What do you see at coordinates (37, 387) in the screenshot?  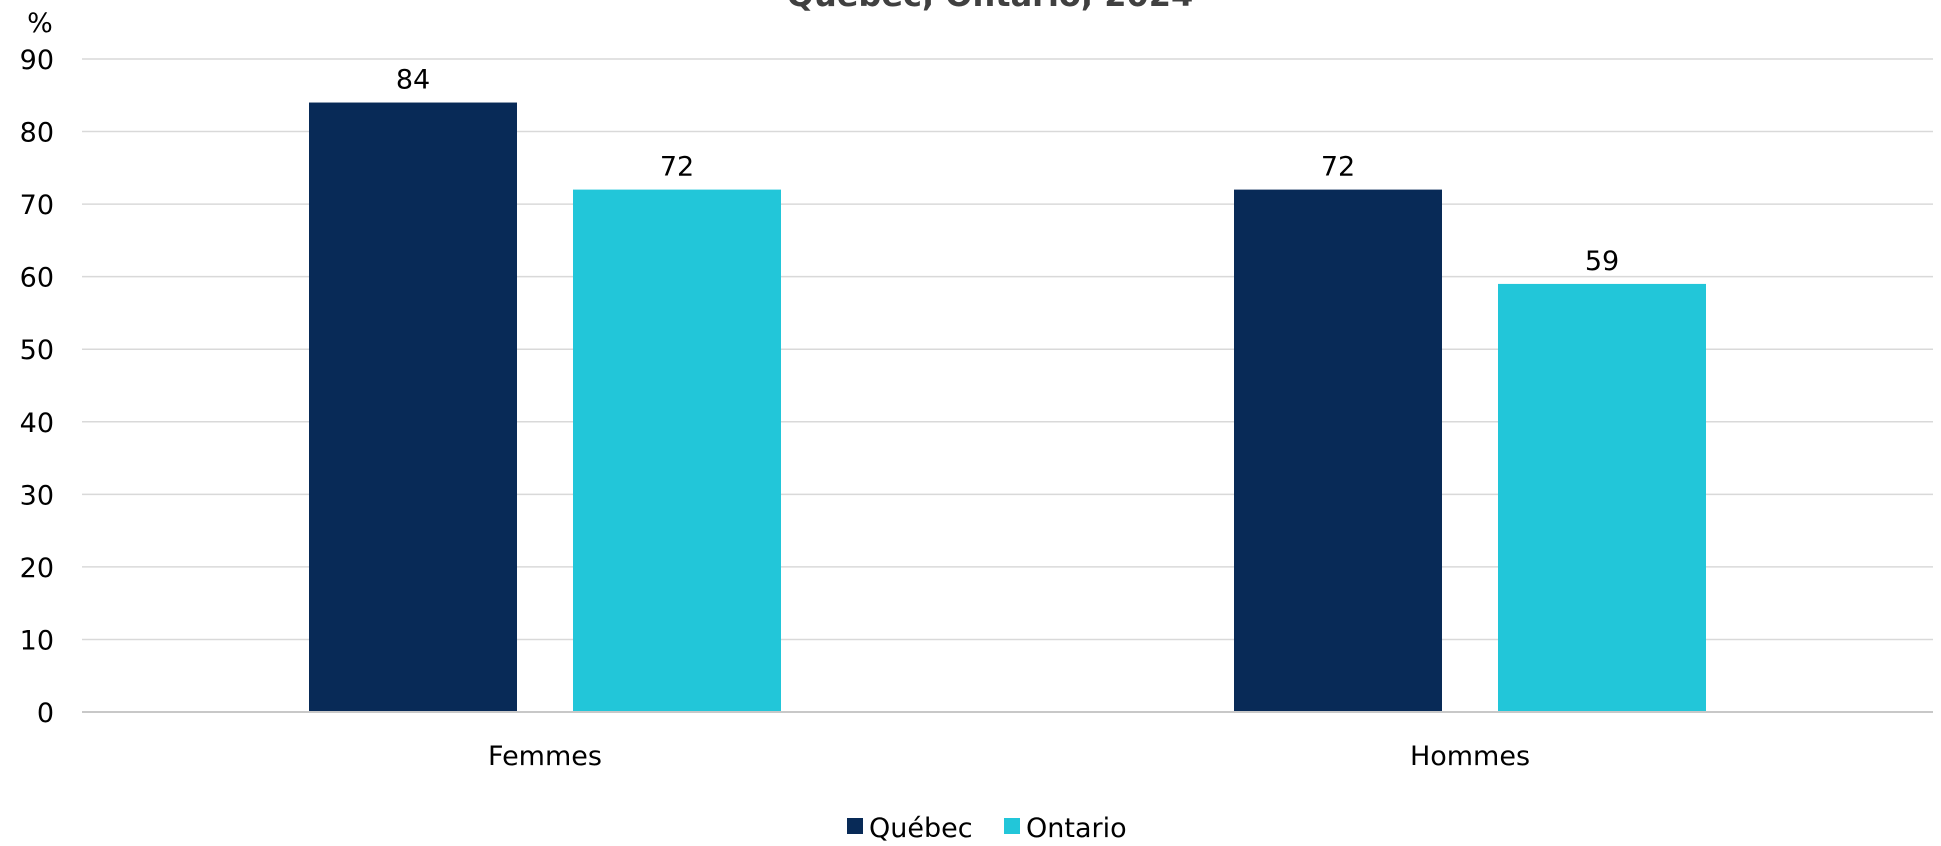 I see `y-axis-tick-labels: 0 10 20 30 40 50 60 70 80 90` at bounding box center [37, 387].